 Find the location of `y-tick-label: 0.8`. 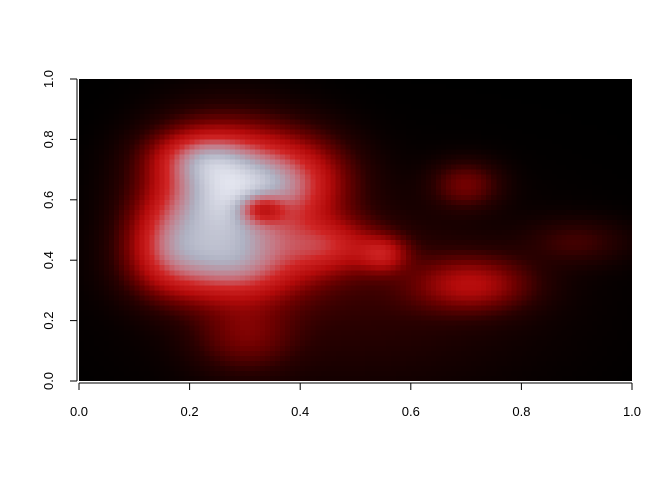

y-tick-label: 0.8 is located at coordinates (48, 139).